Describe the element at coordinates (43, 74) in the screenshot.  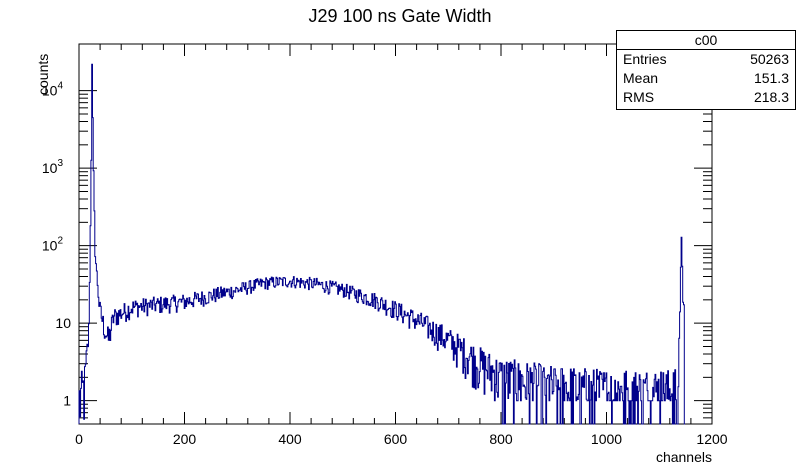
I see `y-axis-label: counts` at that location.